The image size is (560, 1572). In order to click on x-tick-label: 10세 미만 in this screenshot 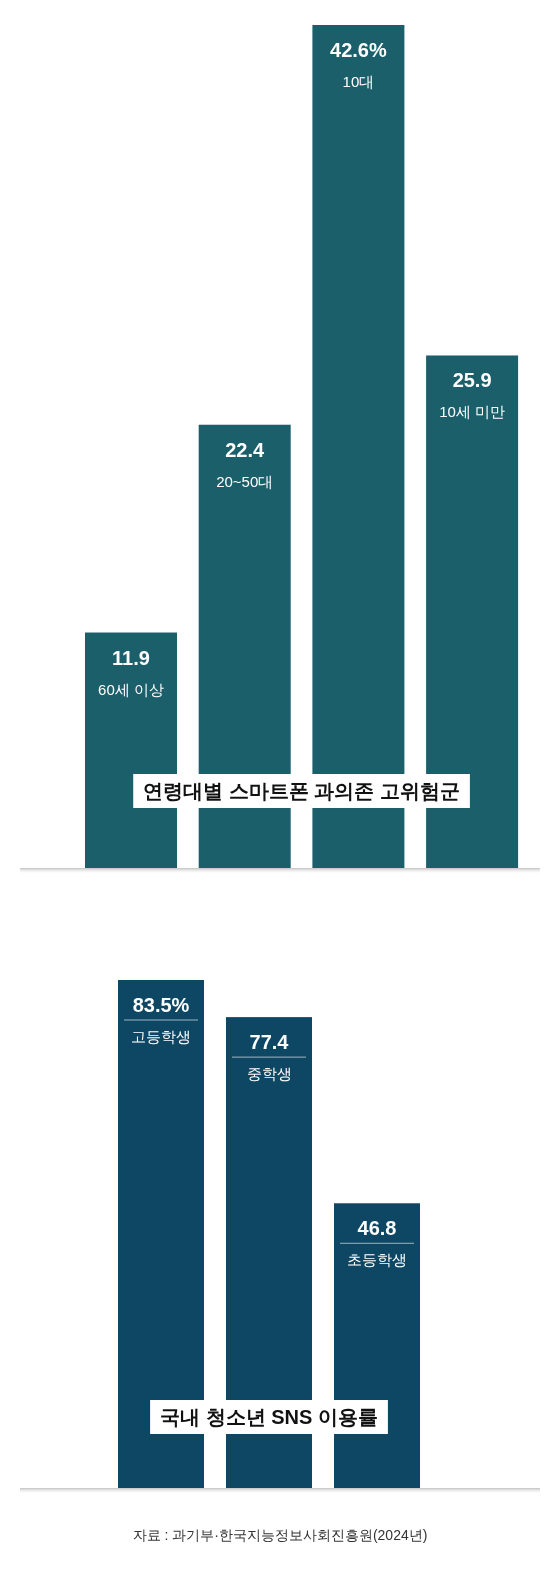, I will do `click(472, 412)`.